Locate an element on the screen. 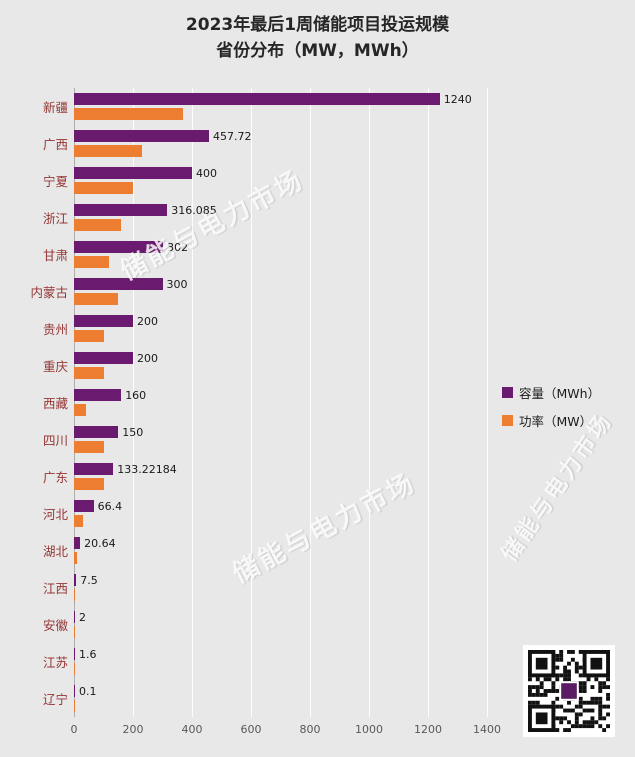  bar-group: 160 is located at coordinates (280, 402).